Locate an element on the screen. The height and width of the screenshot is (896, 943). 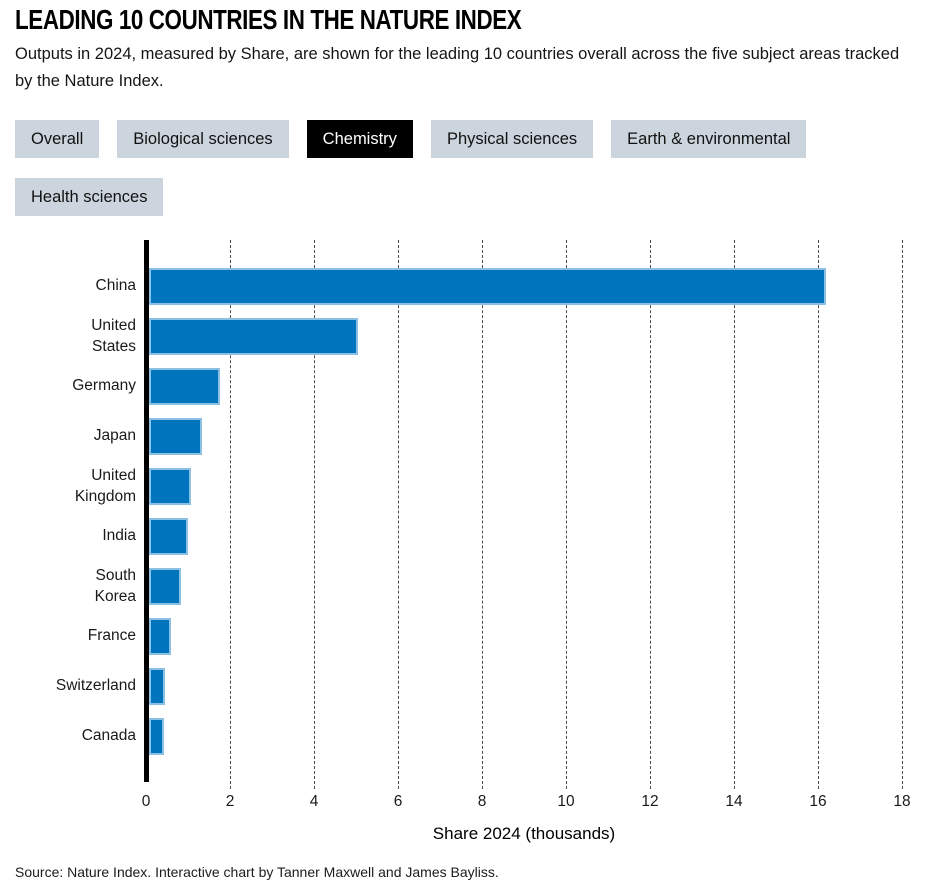
bar-united-kingdom is located at coordinates (170, 486).